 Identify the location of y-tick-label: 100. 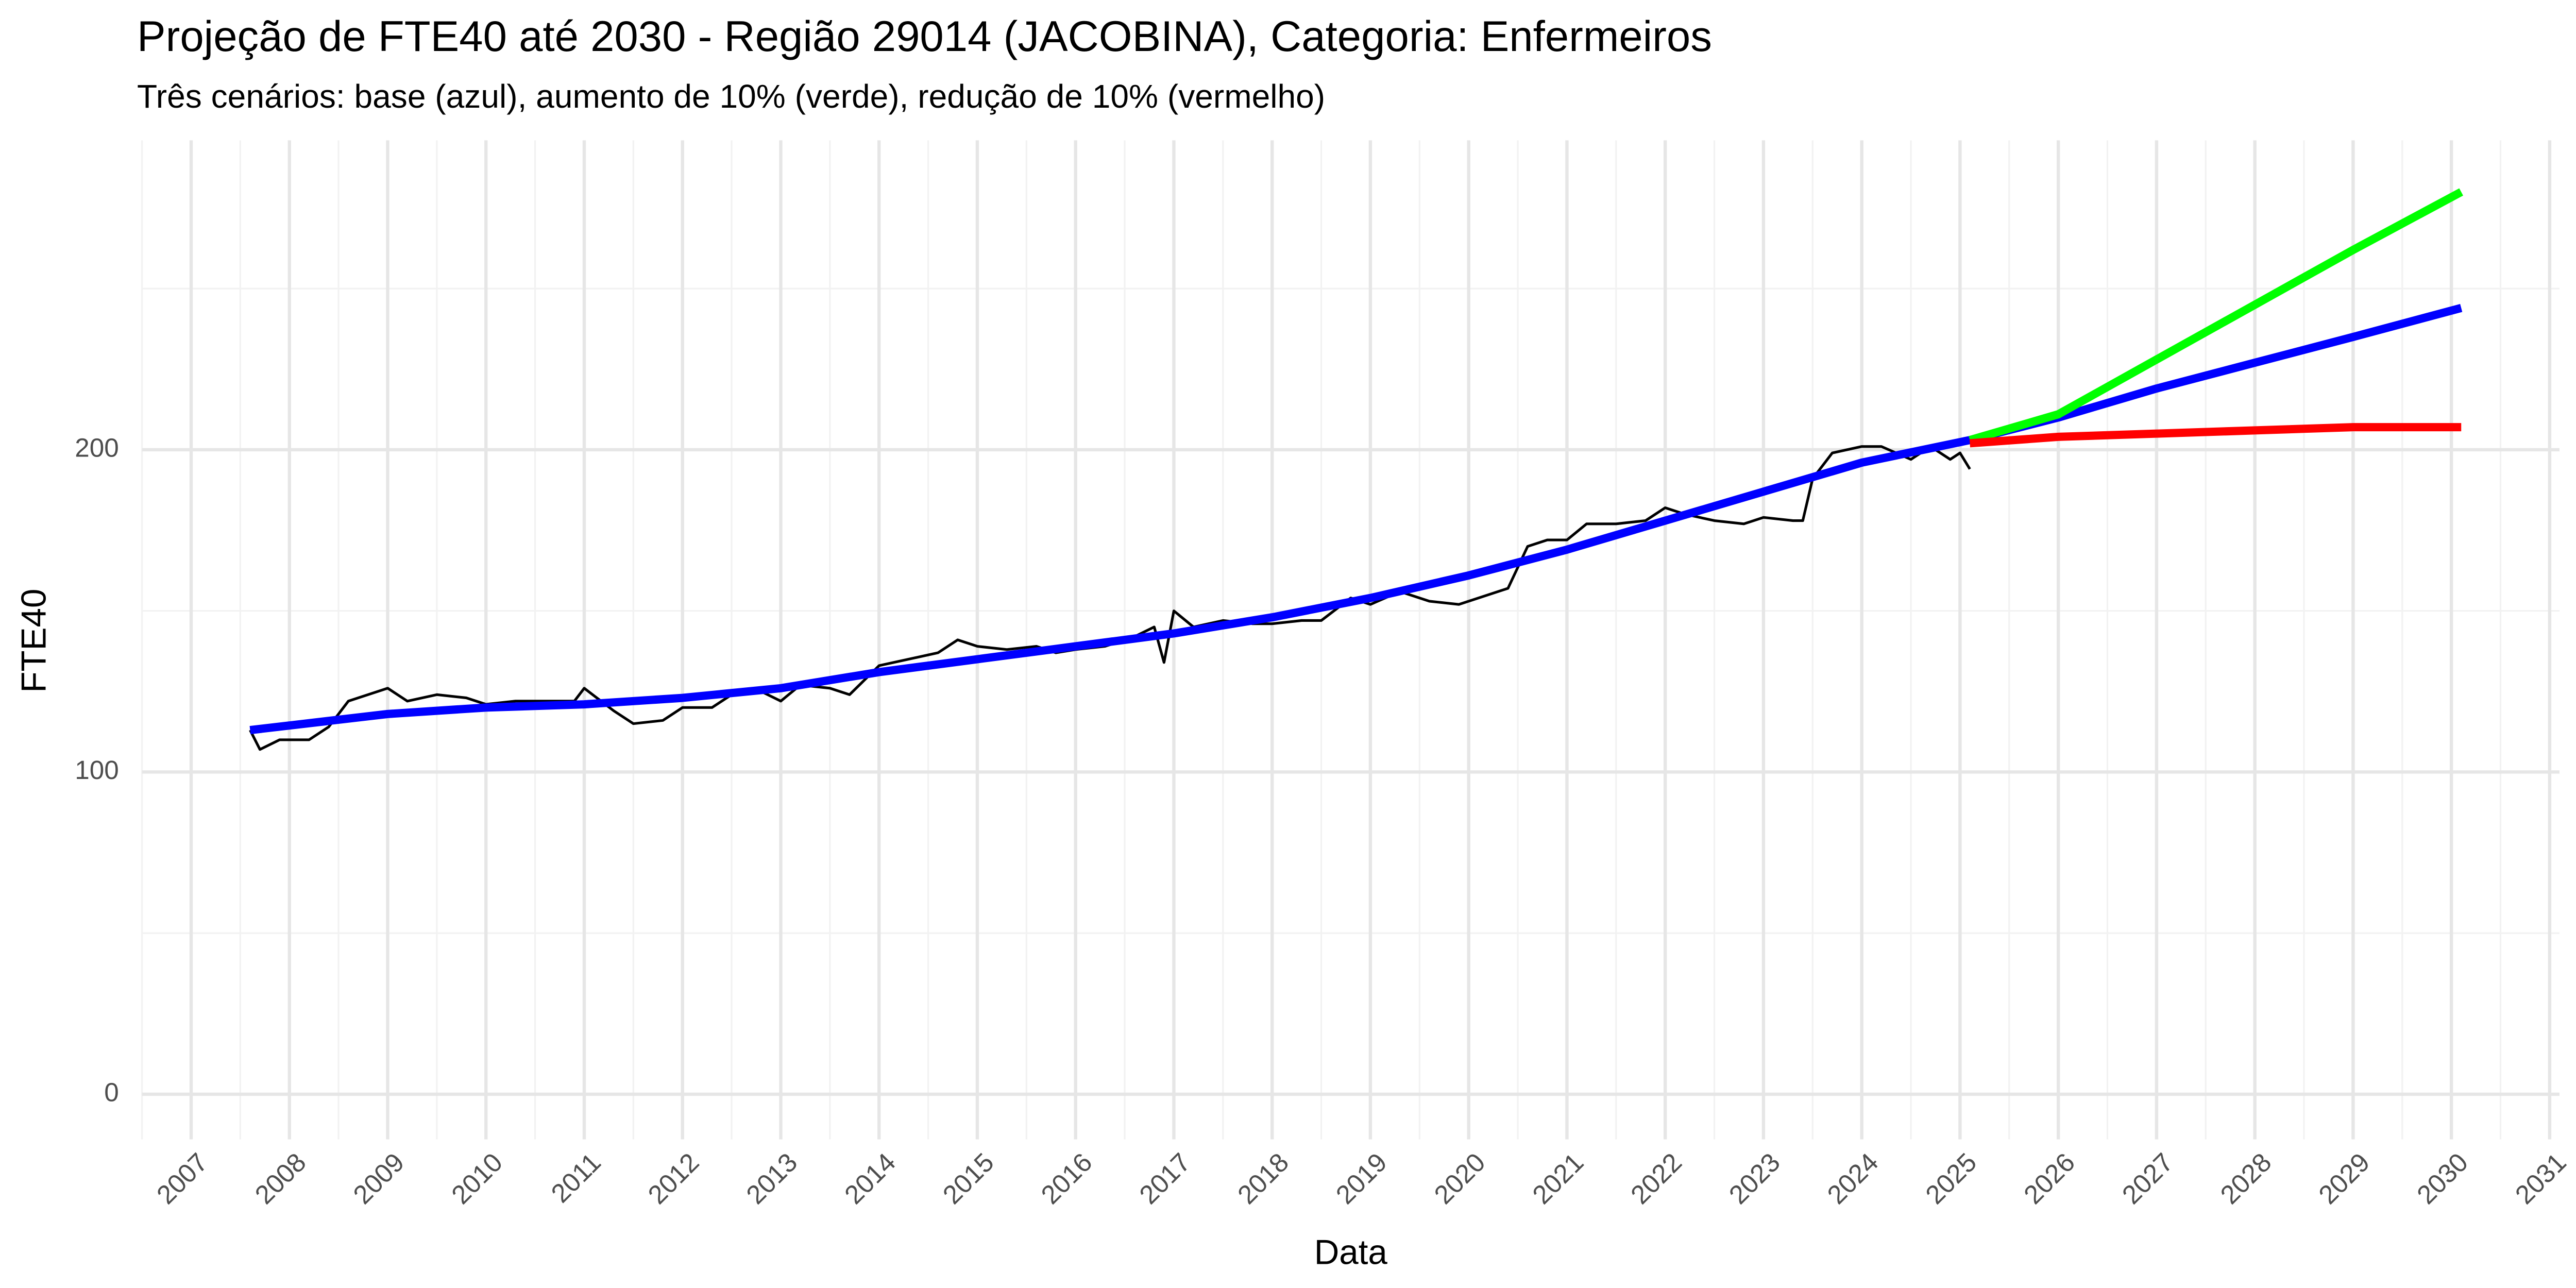
(97, 770).